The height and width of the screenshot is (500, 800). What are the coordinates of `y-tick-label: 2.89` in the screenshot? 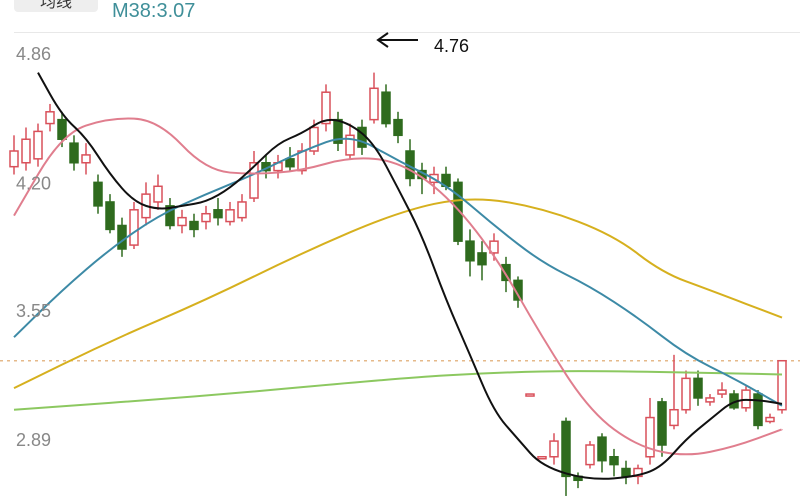 It's located at (33, 440).